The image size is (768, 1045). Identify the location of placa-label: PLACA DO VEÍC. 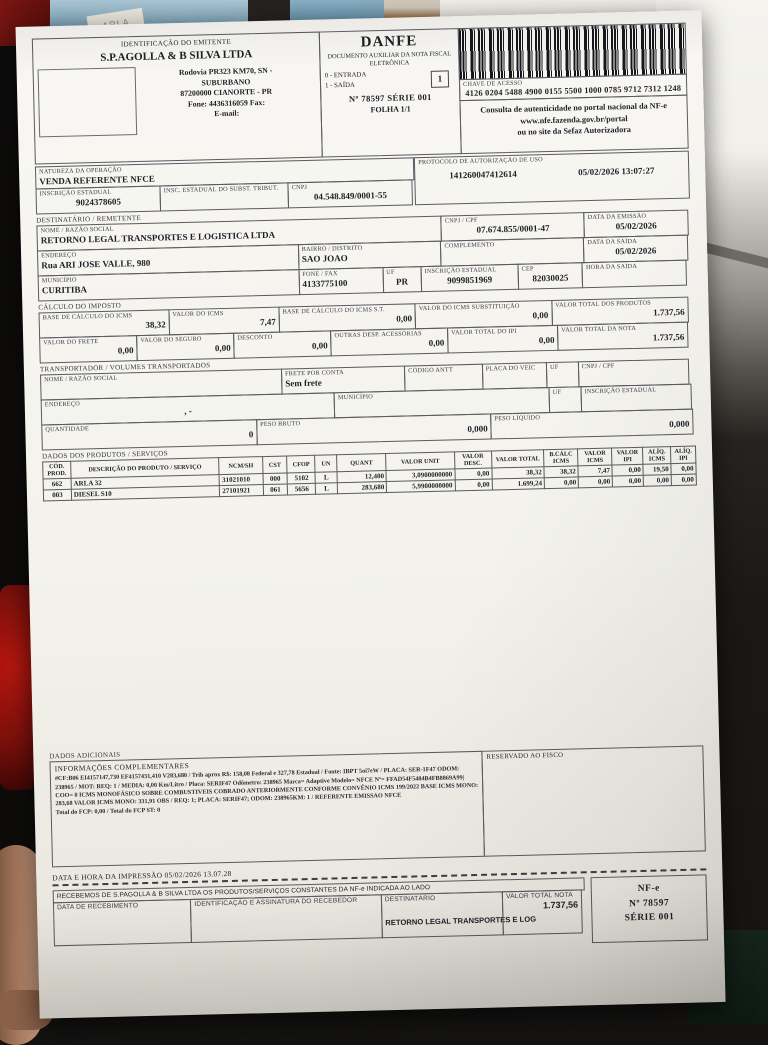
(510, 368).